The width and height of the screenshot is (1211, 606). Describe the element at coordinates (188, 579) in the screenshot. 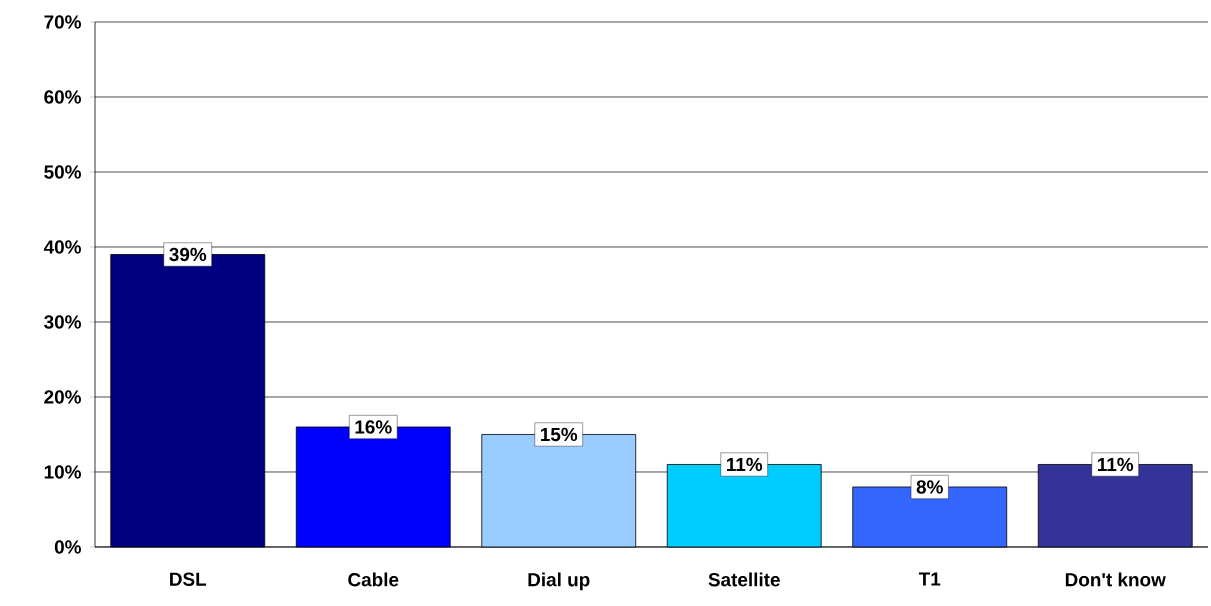

I see `x-tick-label: DSL` at that location.